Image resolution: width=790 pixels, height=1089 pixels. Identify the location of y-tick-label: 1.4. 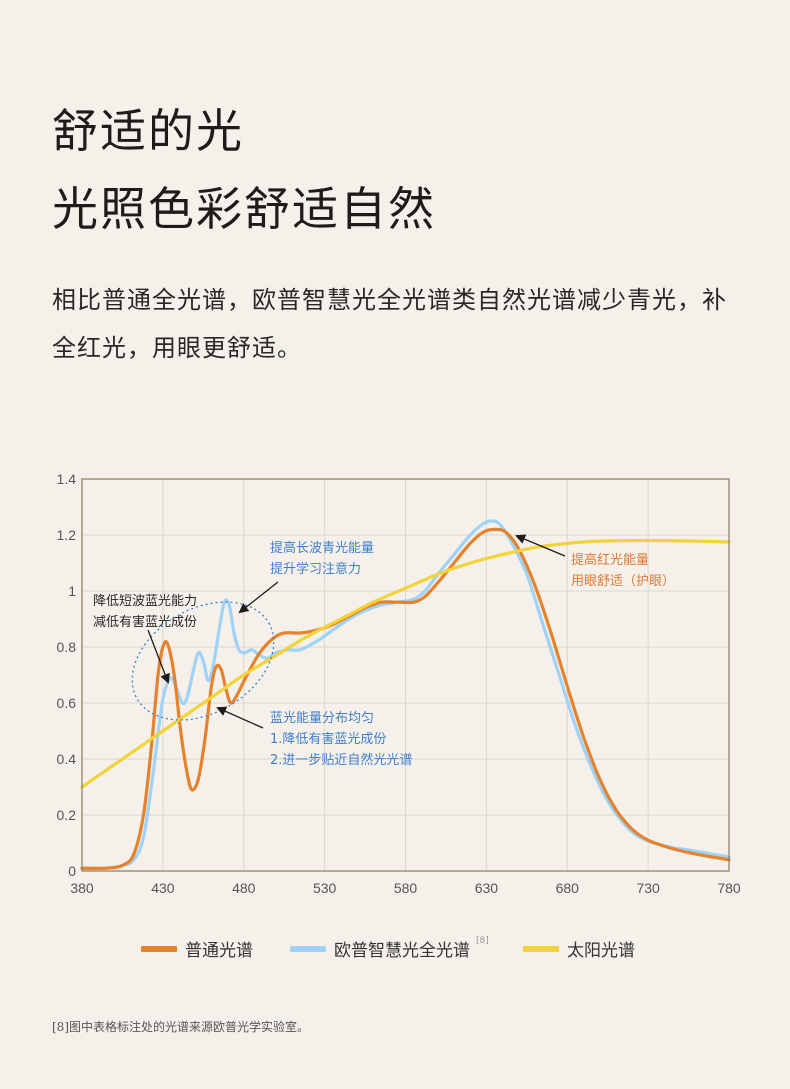
(67, 479).